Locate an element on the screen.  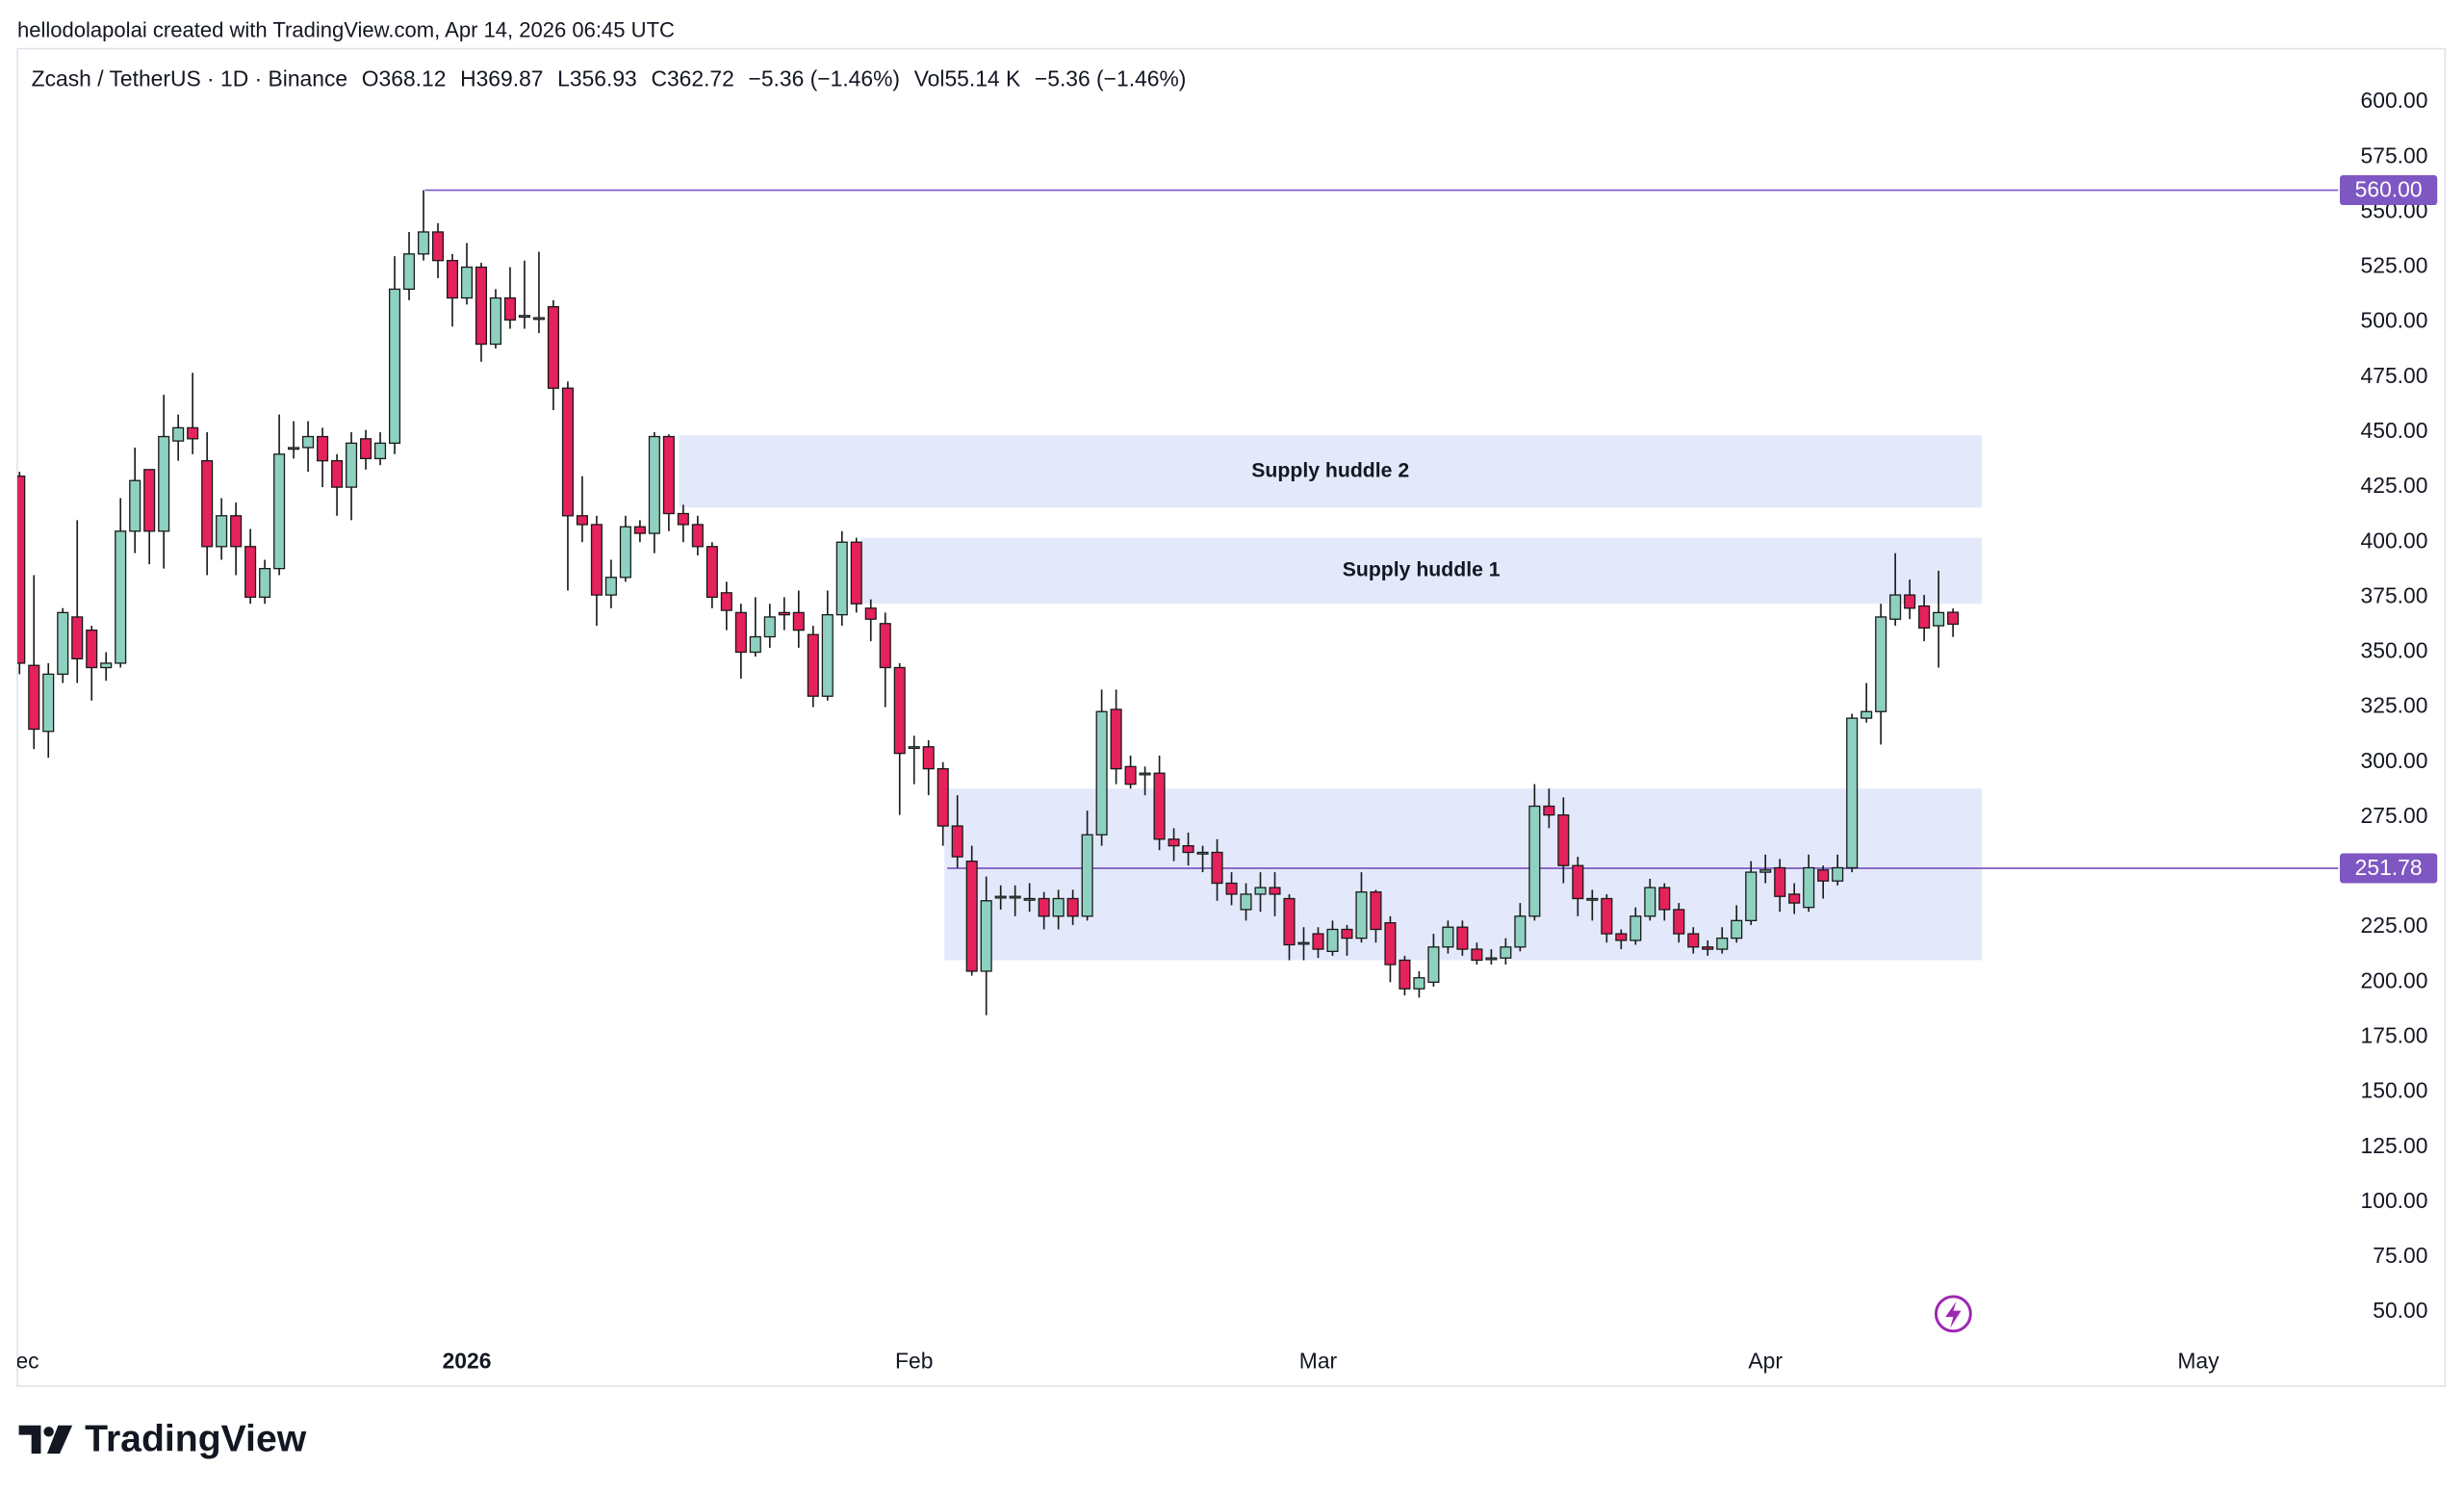
time-axis: Dec 2026 Feb Mar Apr May is located at coordinates (1110, 1362).